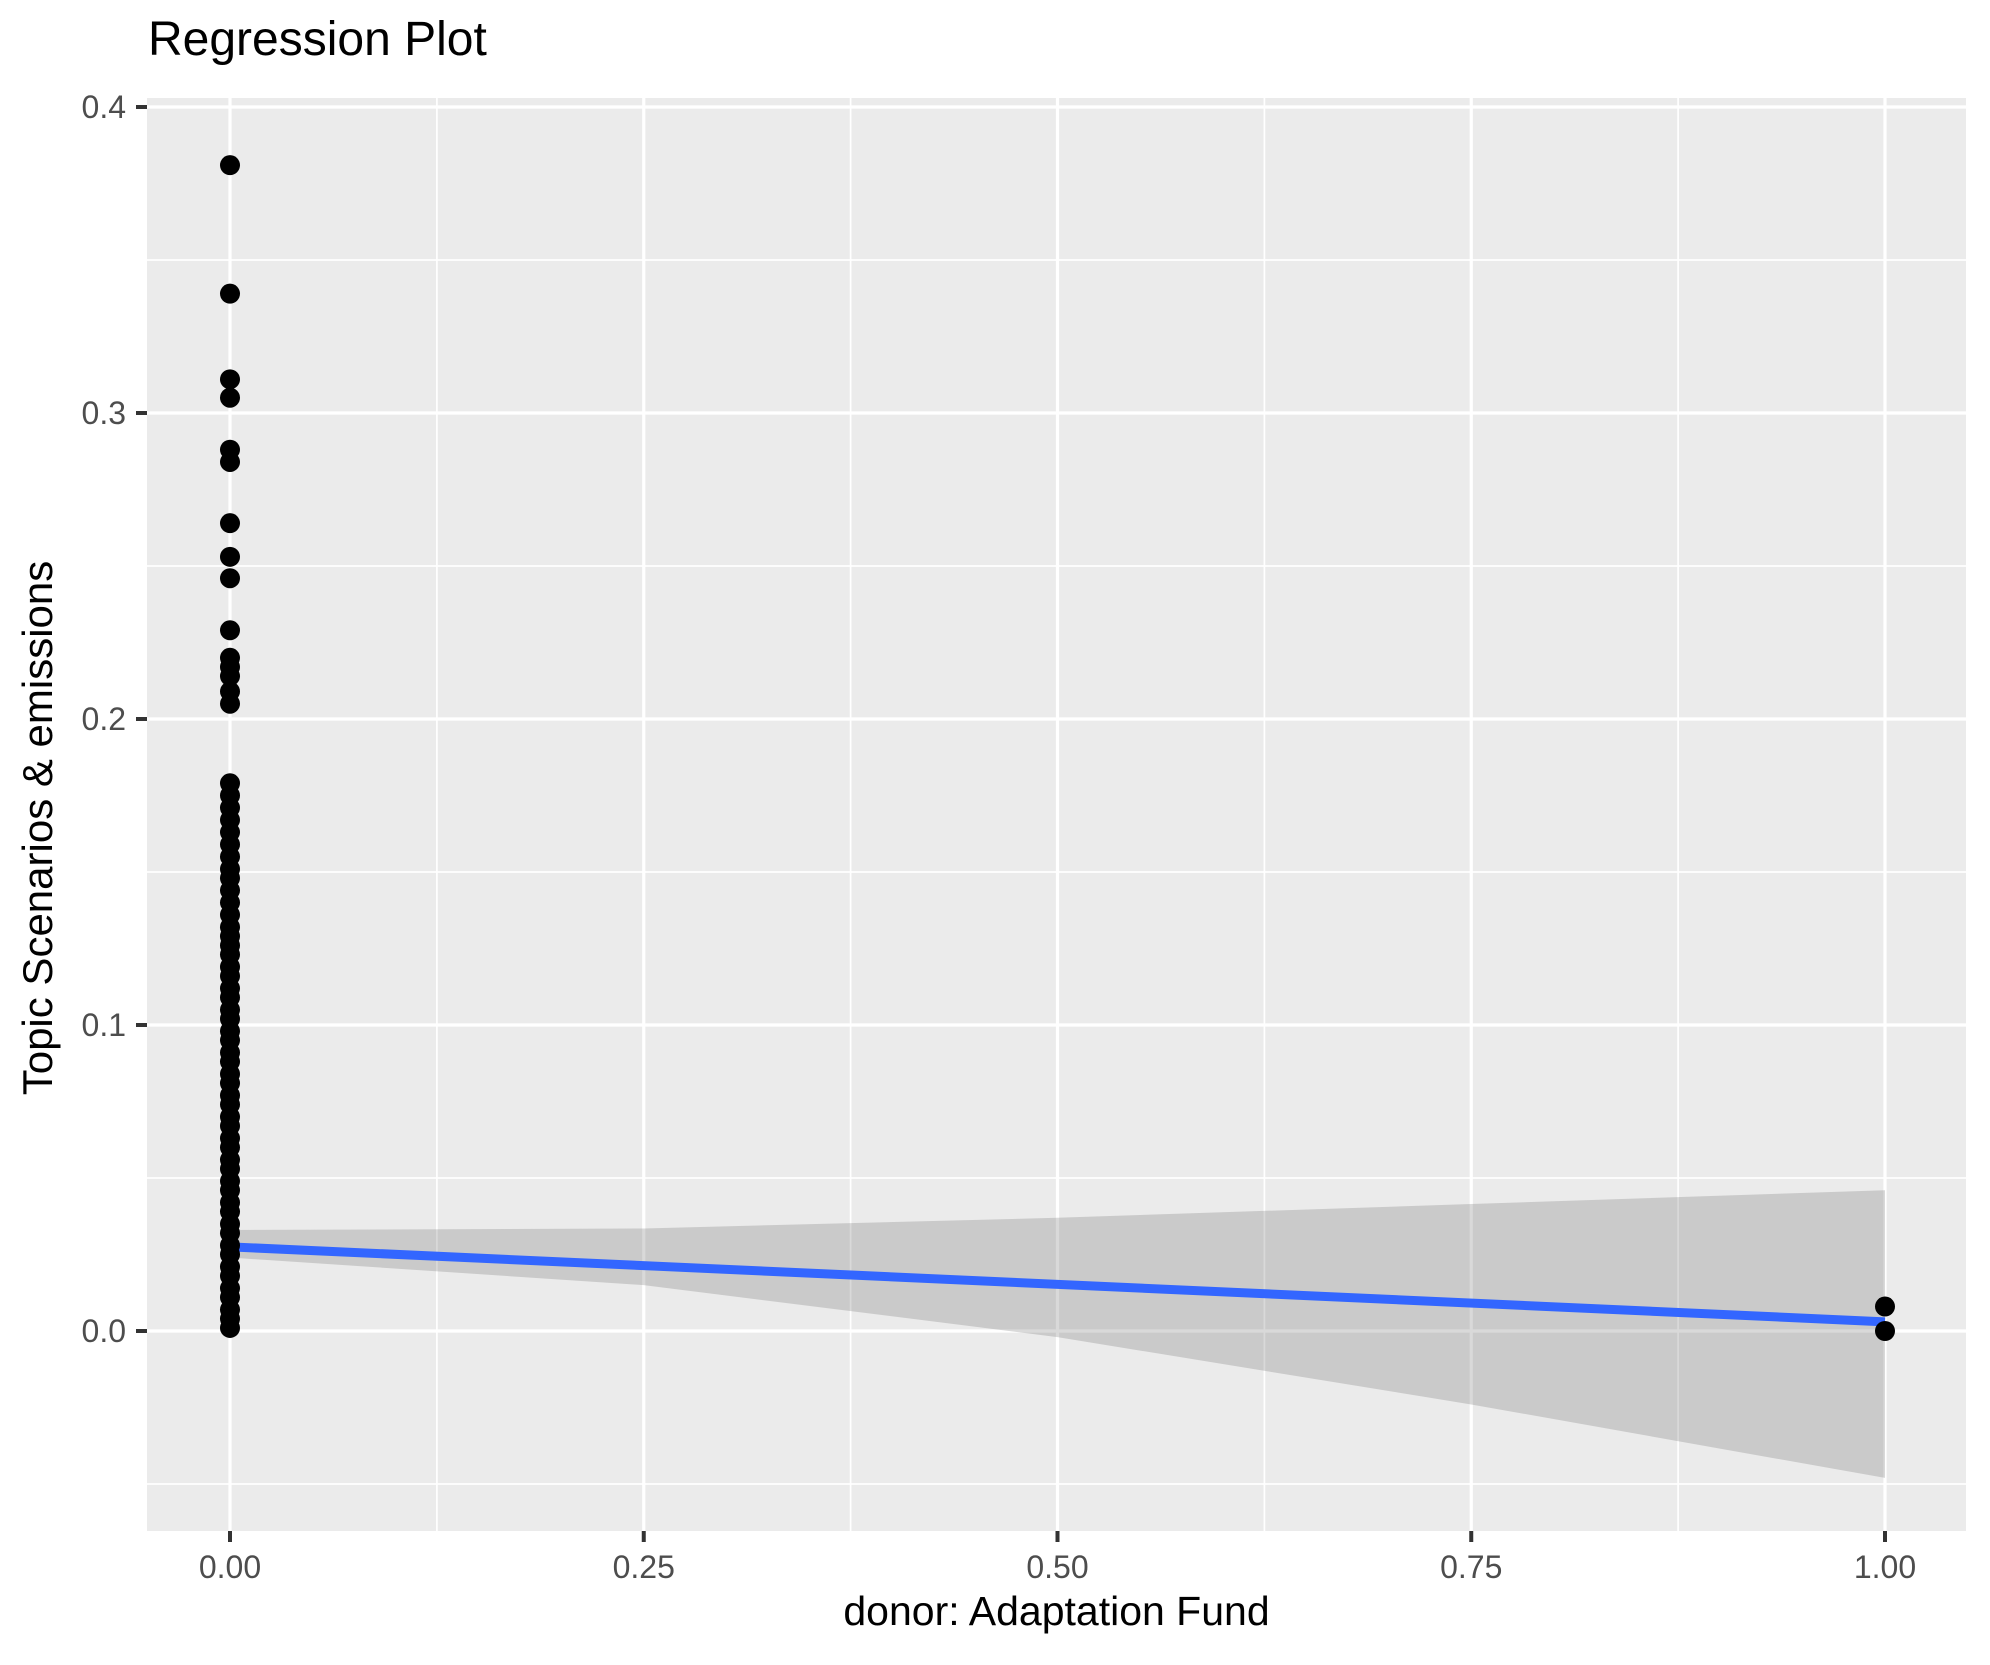 The image size is (1990, 1665). I want to click on y-axis-tick-label: 0.0, so click(104, 1331).